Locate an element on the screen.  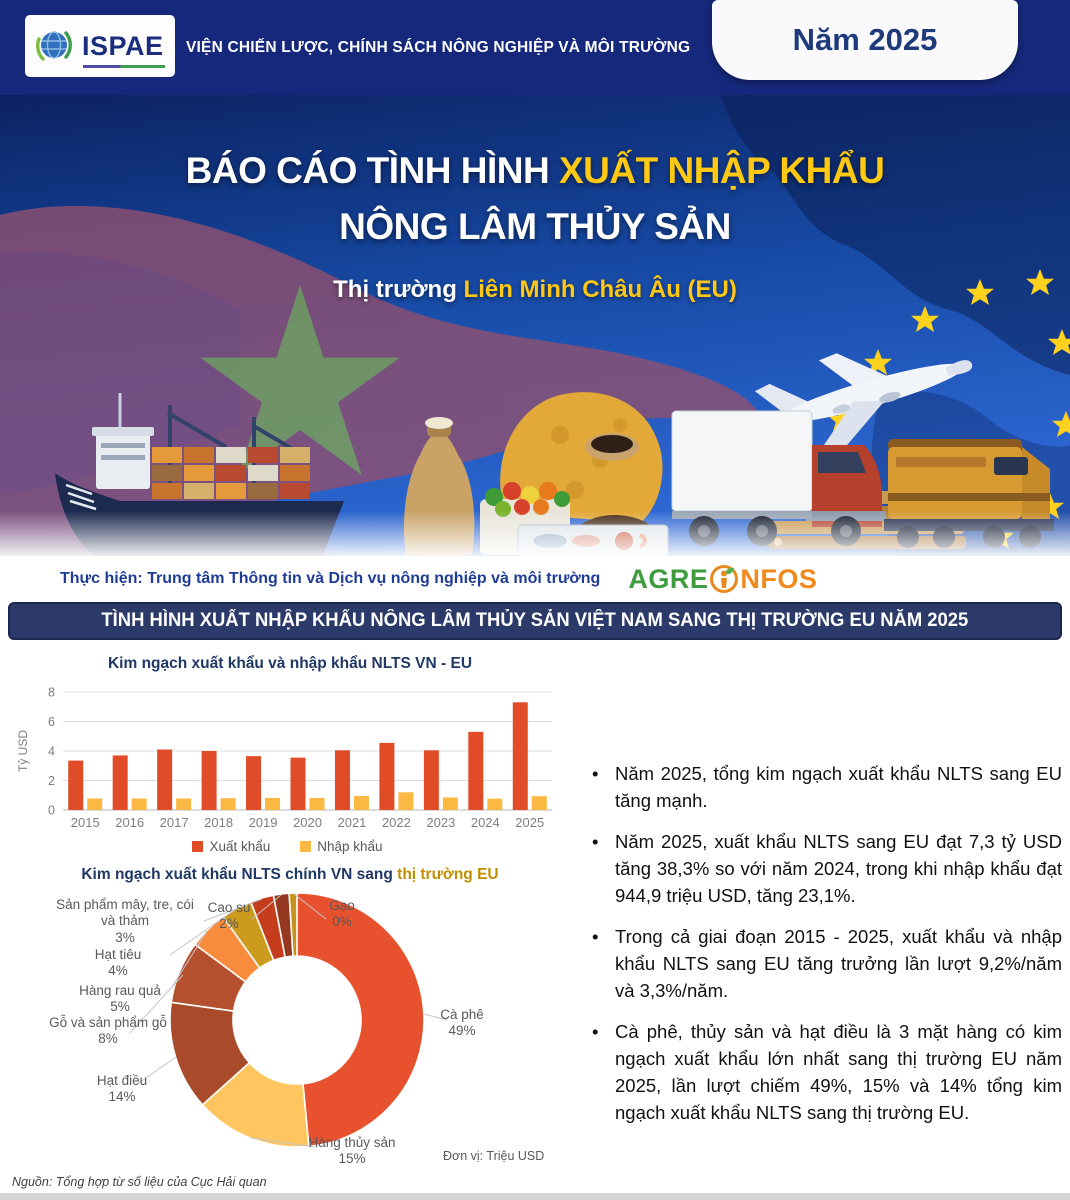
pie-label-4: Hàng rau quả 5% is located at coordinates (120, 999).